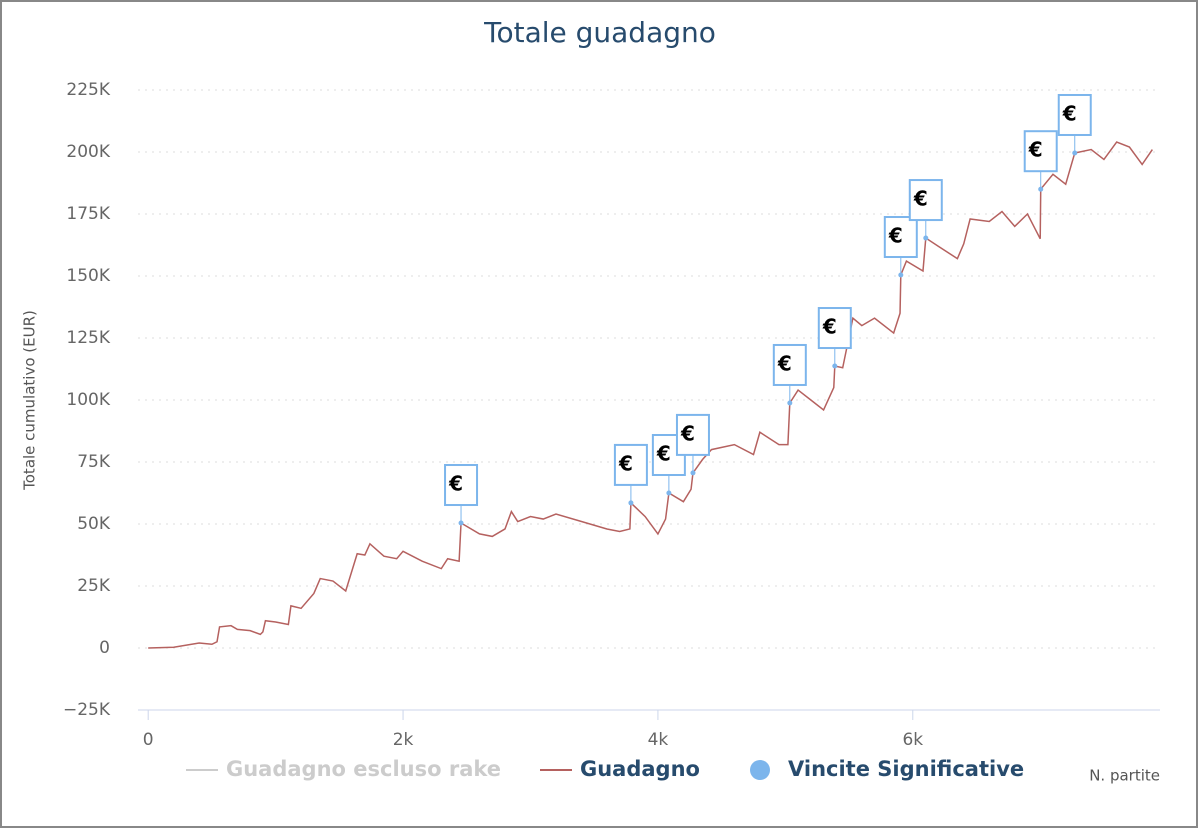  Describe the element at coordinates (599, 32) in the screenshot. I see `chart-title: Totale guadagno` at that location.